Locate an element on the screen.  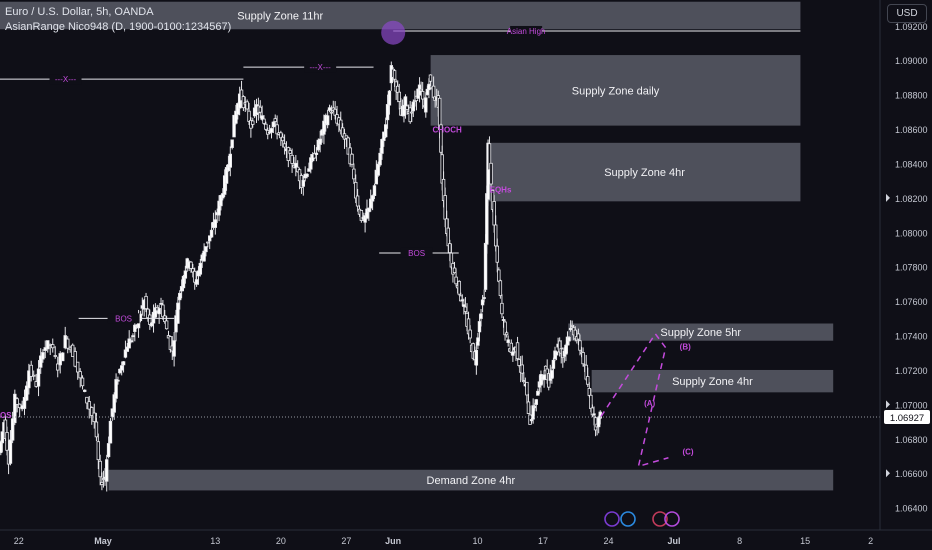
annotation-label: OS is located at coordinates (6, 415).